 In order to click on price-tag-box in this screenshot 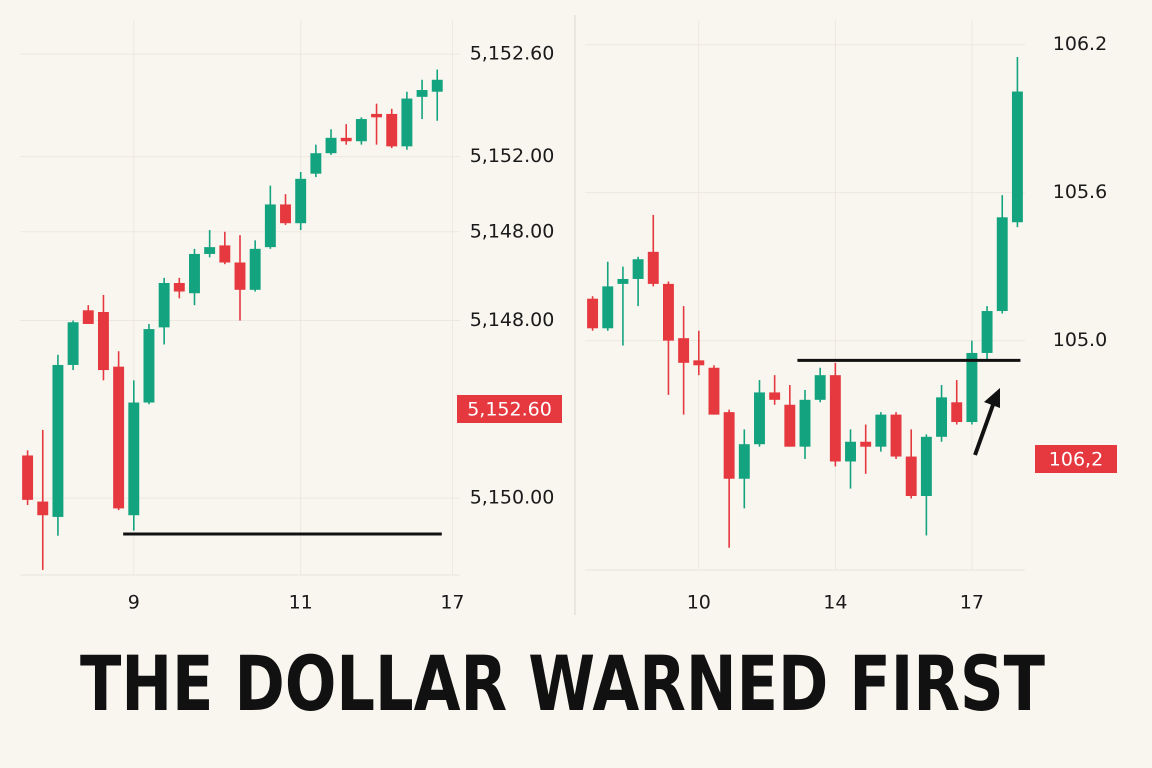, I will do `click(1076, 459)`.